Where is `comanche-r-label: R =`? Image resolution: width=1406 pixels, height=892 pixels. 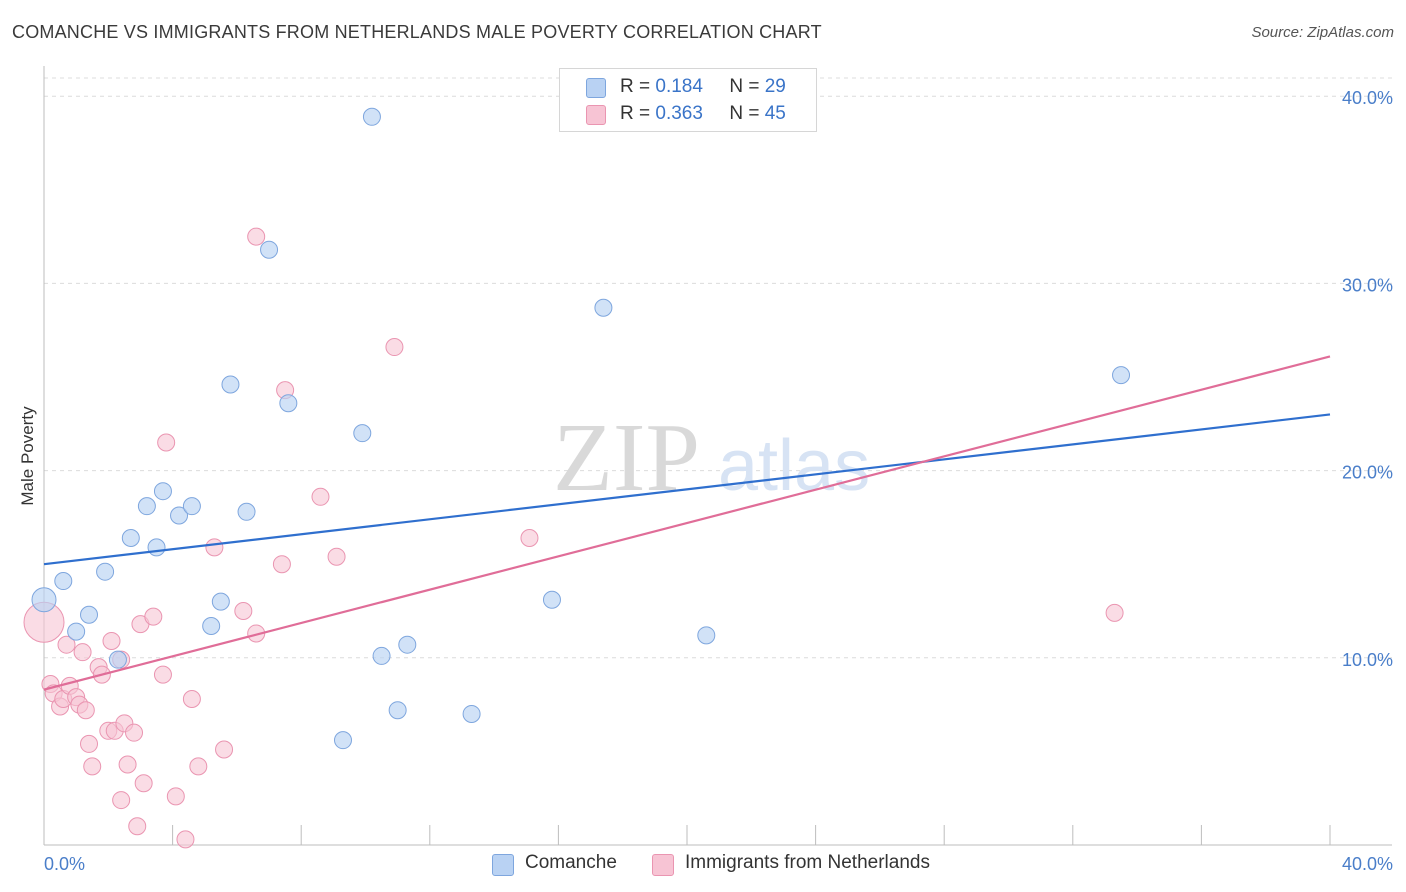 comanche-r-label: R = is located at coordinates (635, 86).